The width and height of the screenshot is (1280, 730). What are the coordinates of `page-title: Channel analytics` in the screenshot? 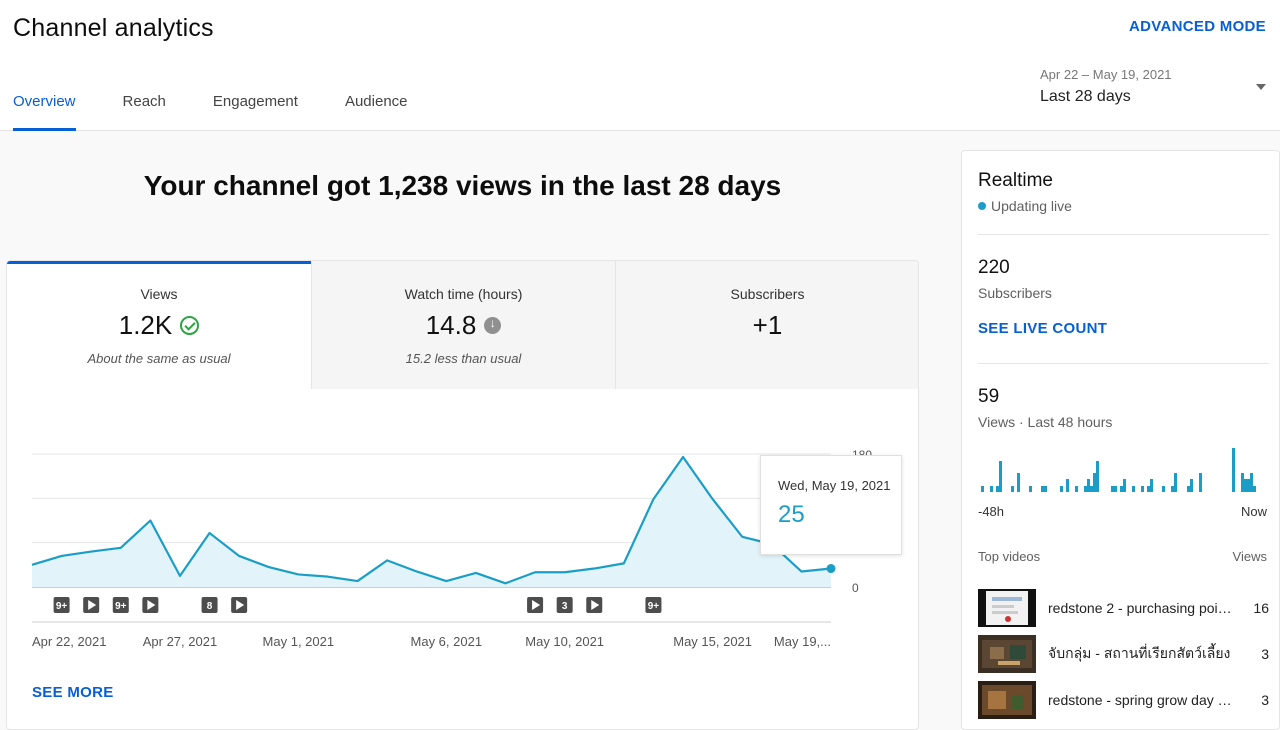 It's located at (113, 28).